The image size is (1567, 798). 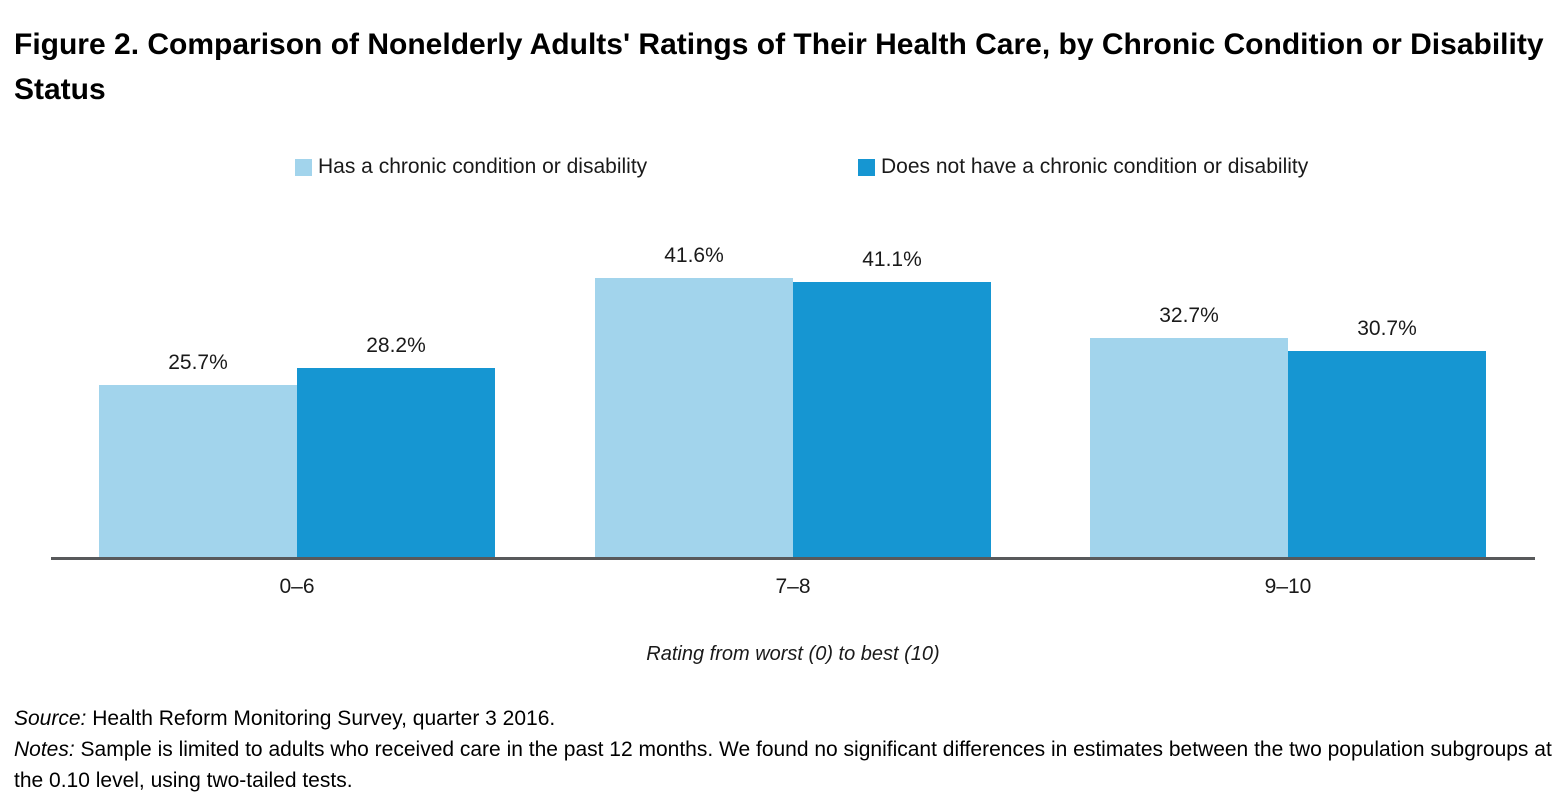 I want to click on bar-no-chronic-0–6, so click(x=396, y=462).